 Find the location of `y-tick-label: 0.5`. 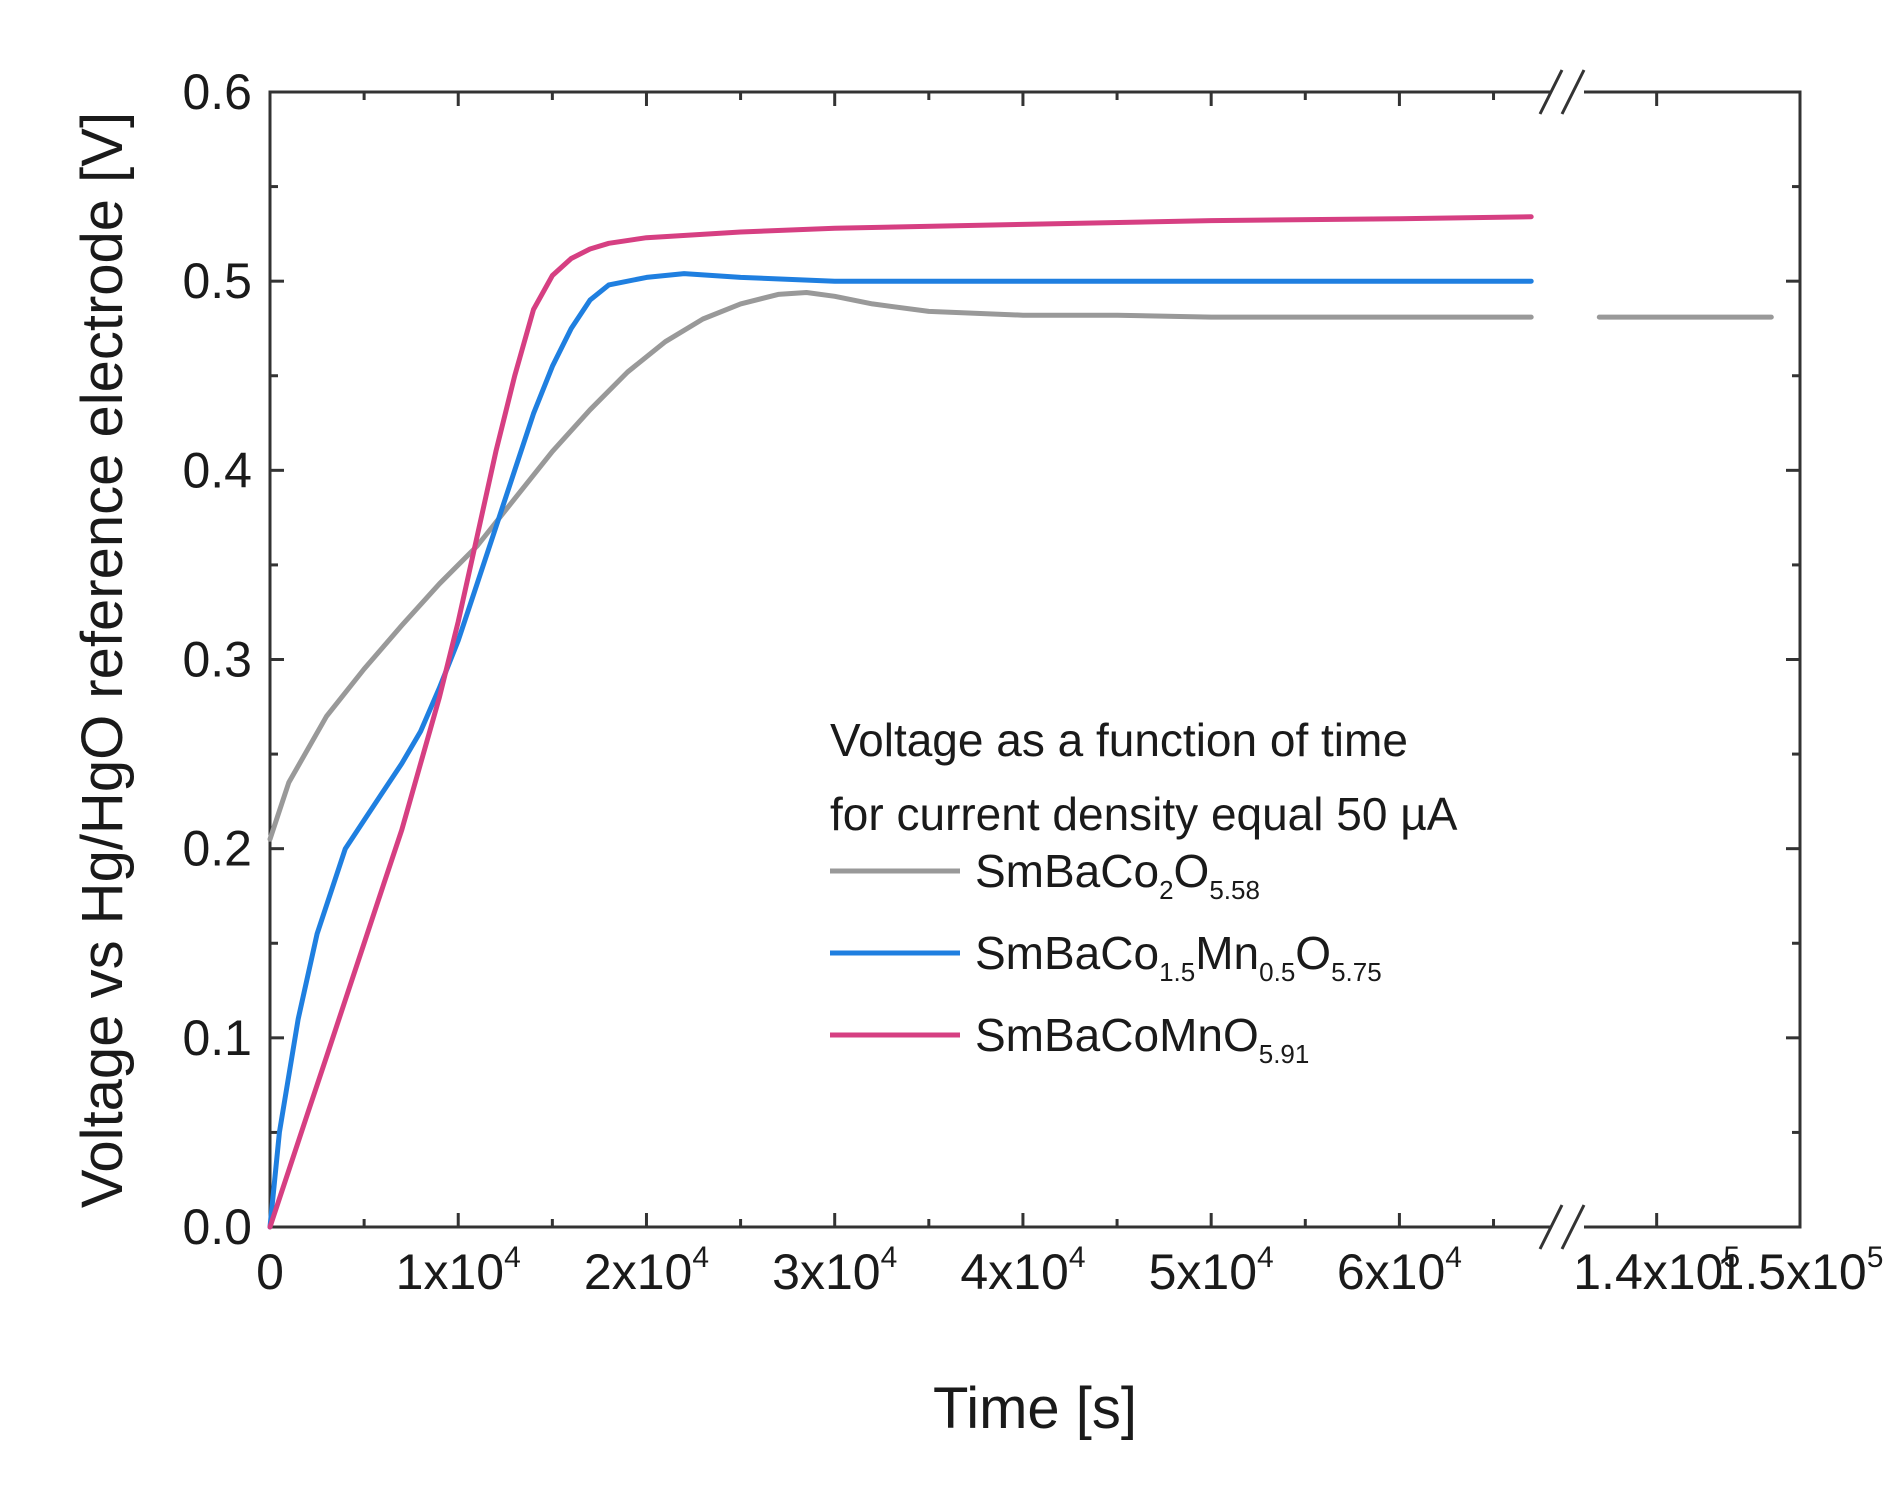

y-tick-label: 0.5 is located at coordinates (217, 281).